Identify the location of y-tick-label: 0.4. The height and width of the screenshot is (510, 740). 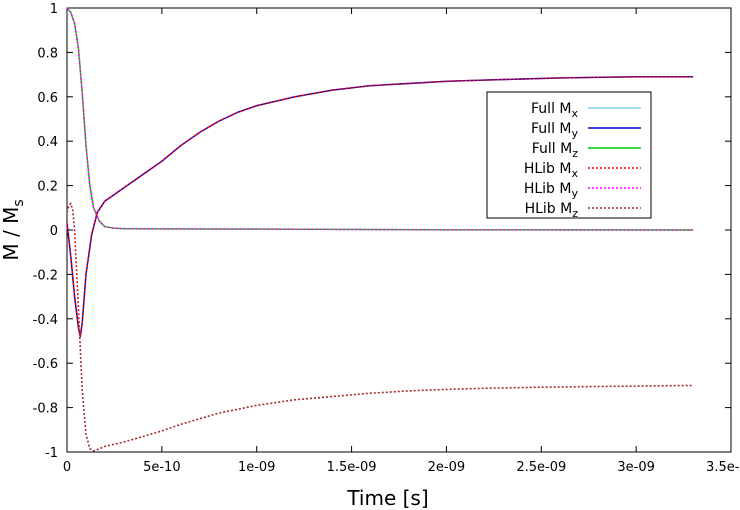
(47, 142).